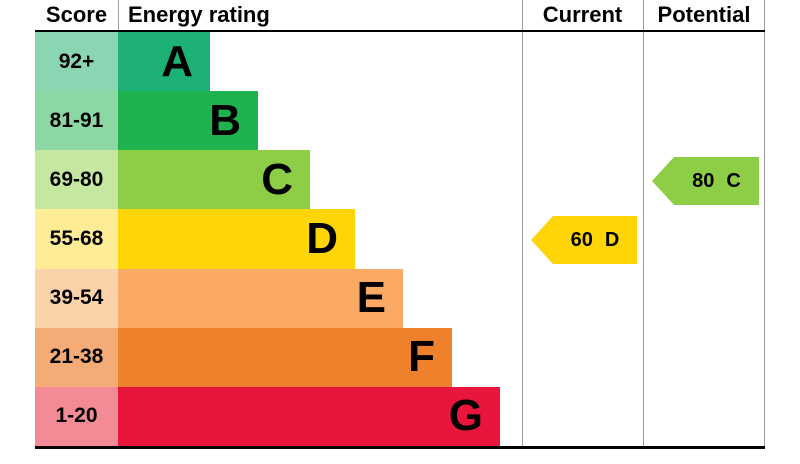  What do you see at coordinates (76, 298) in the screenshot?
I see `score-range-label: 39-54` at bounding box center [76, 298].